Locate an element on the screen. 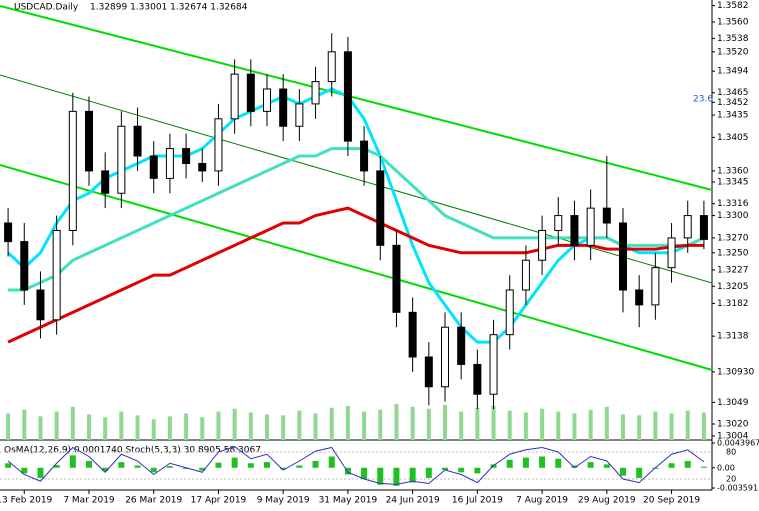 This screenshot has height=511, width=759. x-tick-label: 20 Sep 2019 is located at coordinates (671, 501).